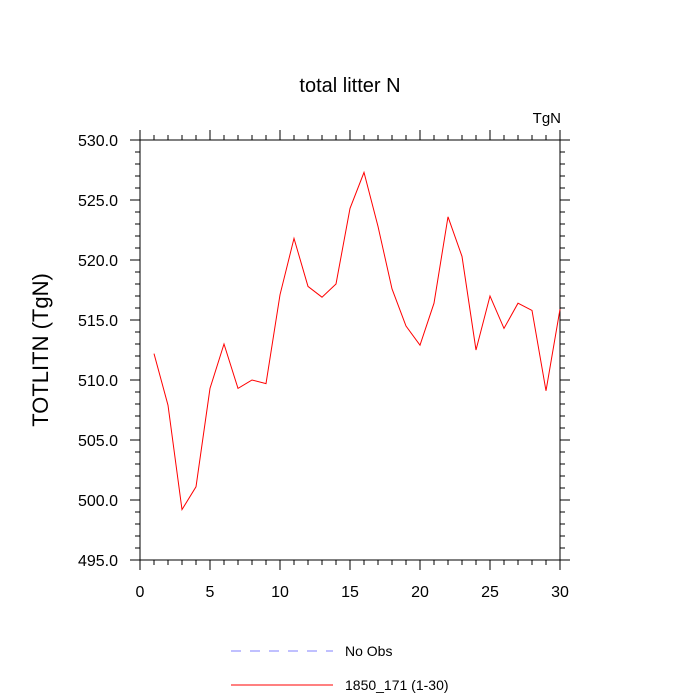  Describe the element at coordinates (368, 651) in the screenshot. I see `legend-label-0: No Obs` at that location.